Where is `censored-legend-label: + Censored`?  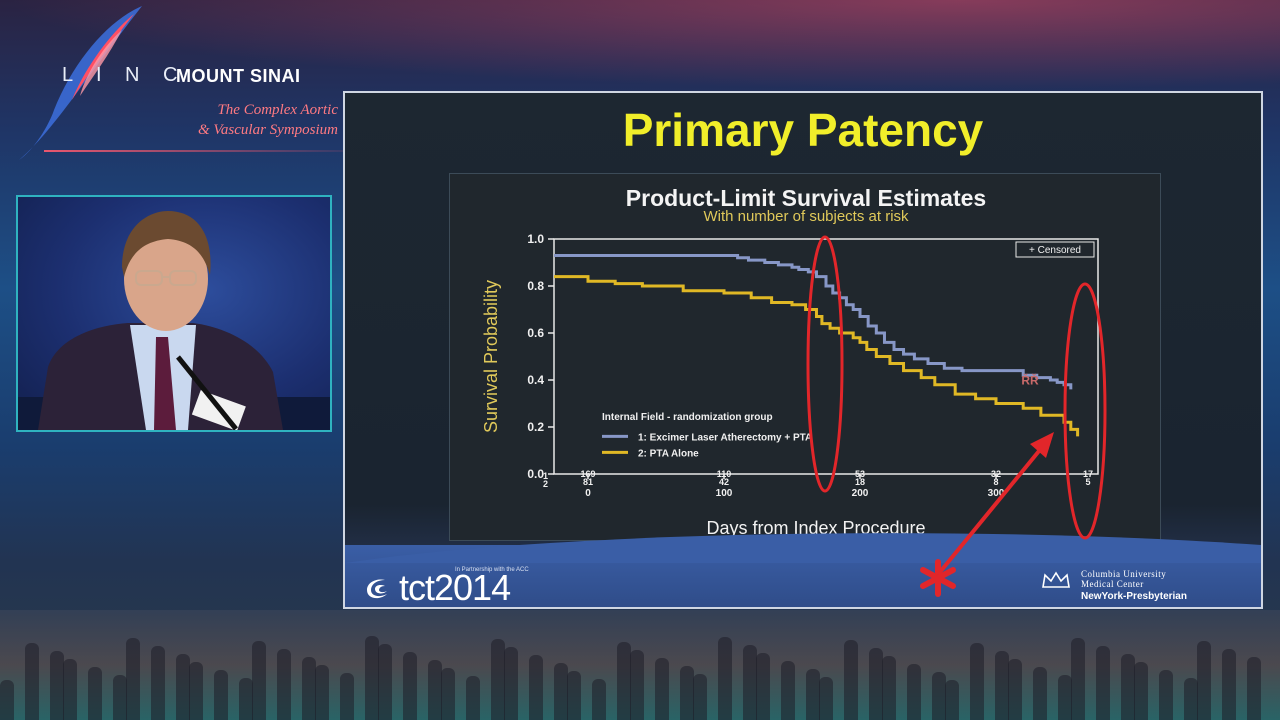
censored-legend-label: + Censored is located at coordinates (1055, 250).